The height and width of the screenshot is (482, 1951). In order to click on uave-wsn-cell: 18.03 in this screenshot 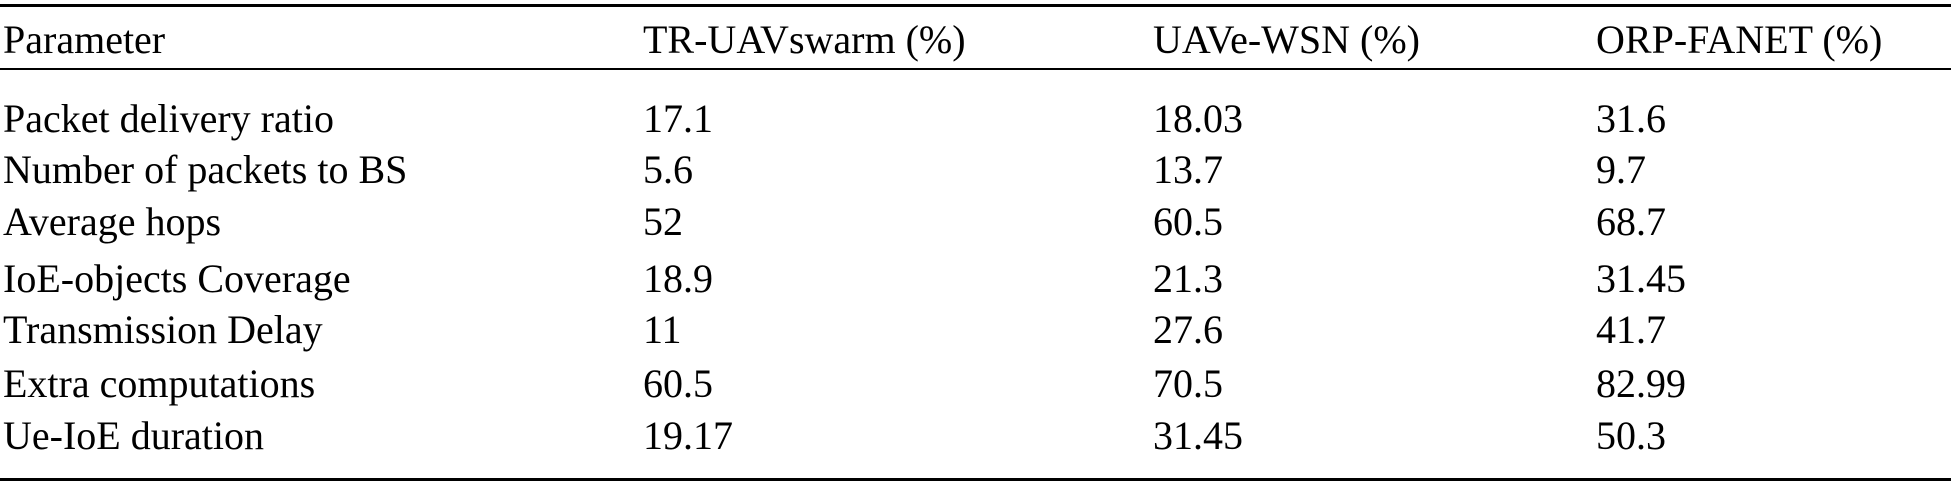, I will do `click(1198, 118)`.